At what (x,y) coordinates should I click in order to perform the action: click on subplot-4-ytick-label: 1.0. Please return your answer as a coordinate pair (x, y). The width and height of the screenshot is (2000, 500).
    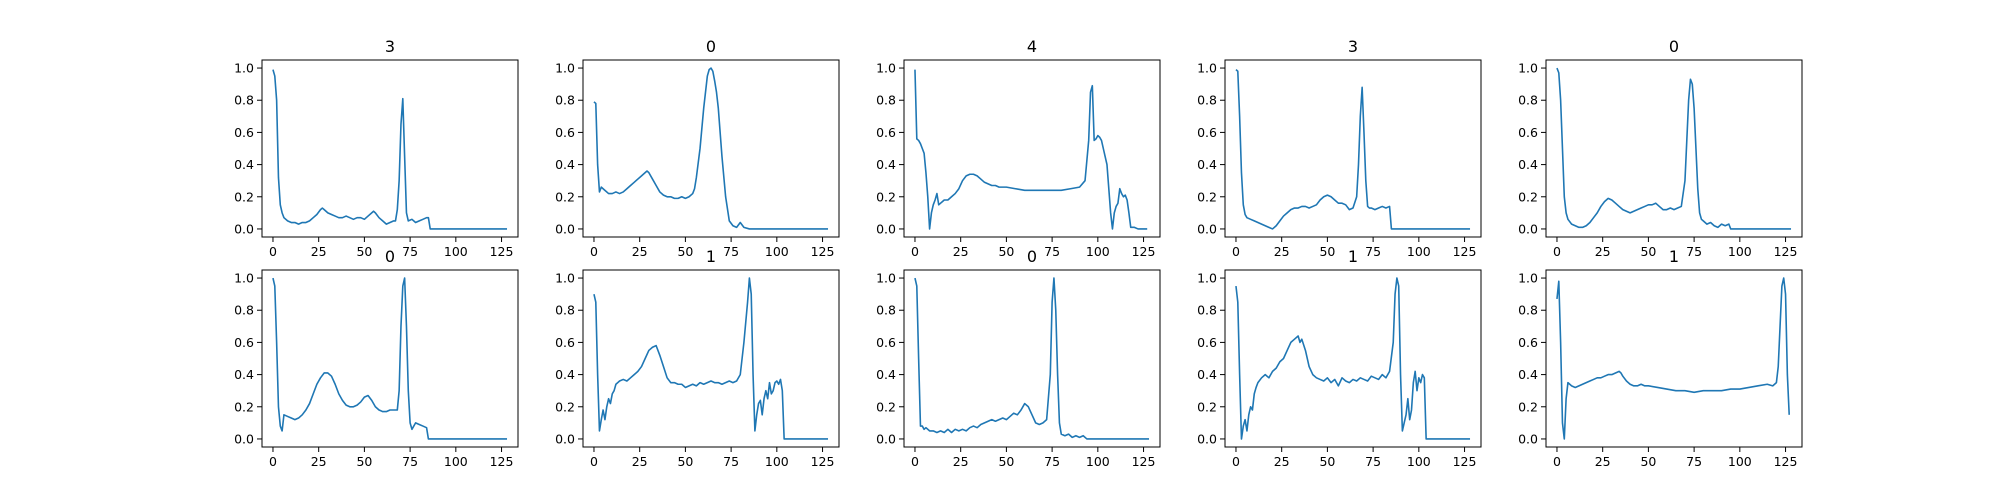
    Looking at the image, I should click on (1207, 68).